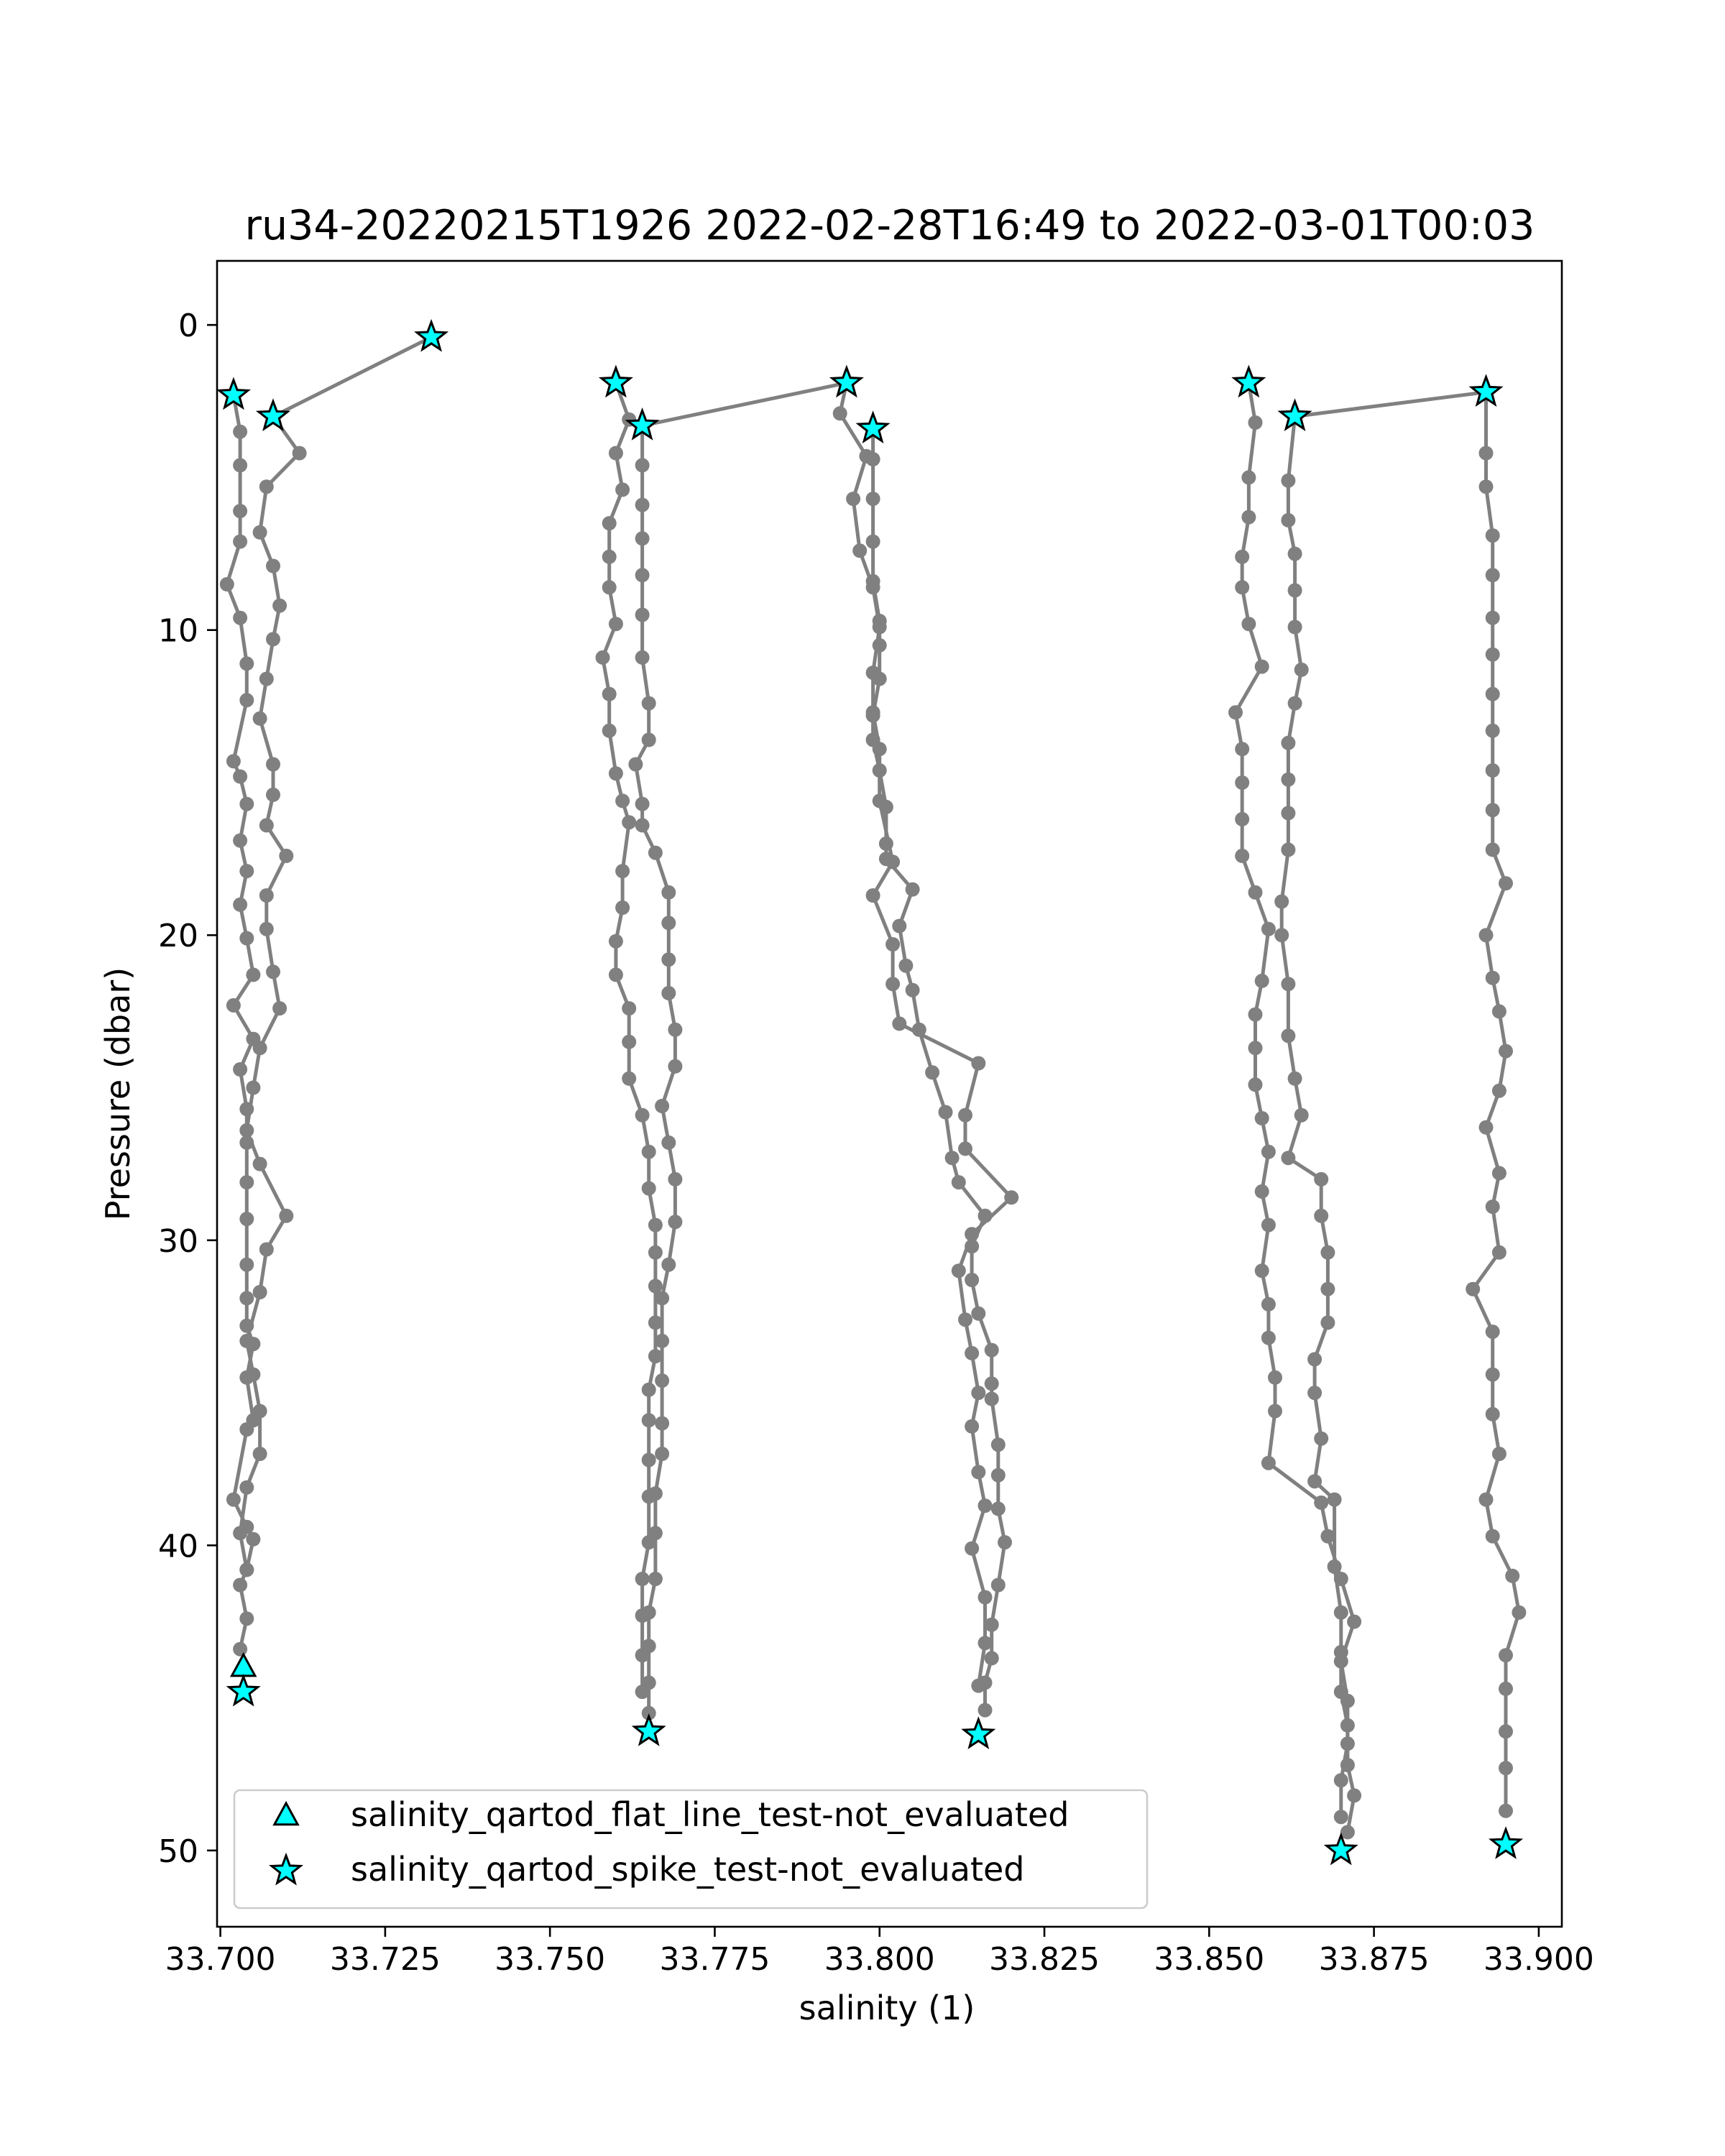  Describe the element at coordinates (879, 1959) in the screenshot. I see `x-tick-label: 33.800` at that location.